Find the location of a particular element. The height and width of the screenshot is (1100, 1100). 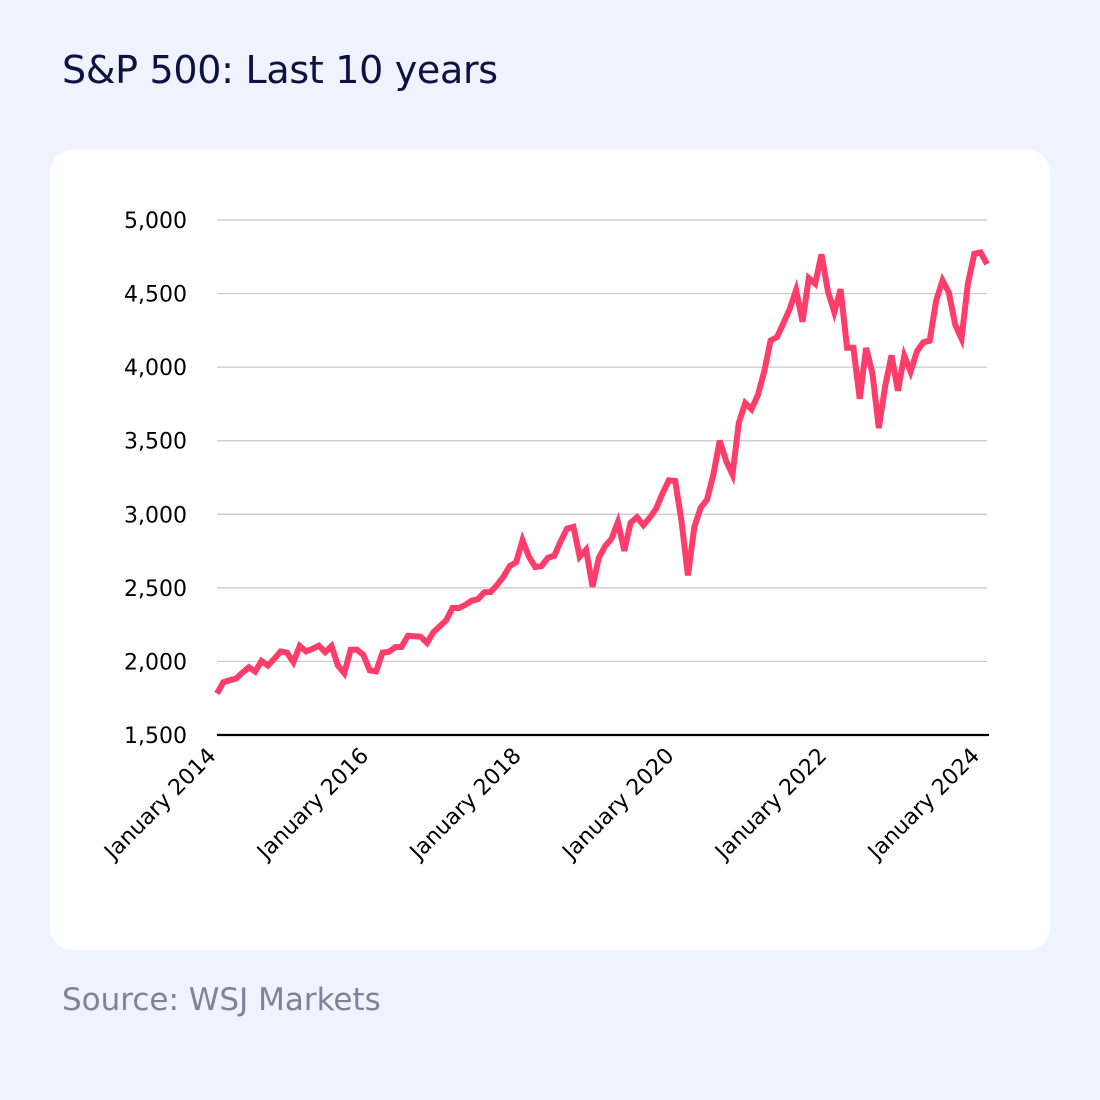

x-tick-label: January 2018 is located at coordinates (465, 805).